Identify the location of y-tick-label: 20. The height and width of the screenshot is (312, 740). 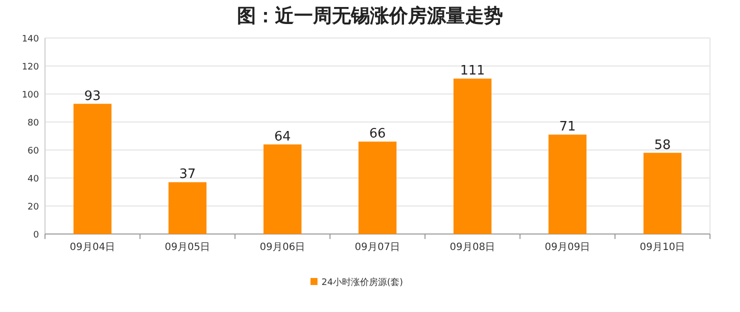
(34, 207).